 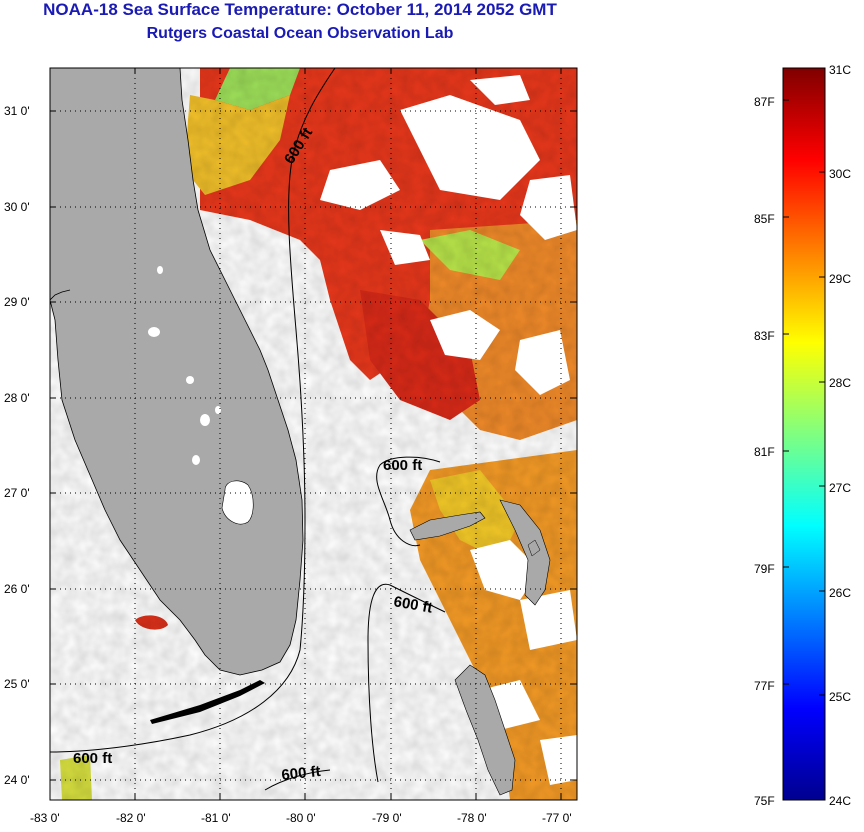 I want to click on fahrenheit-label: 77F, so click(x=764, y=686).